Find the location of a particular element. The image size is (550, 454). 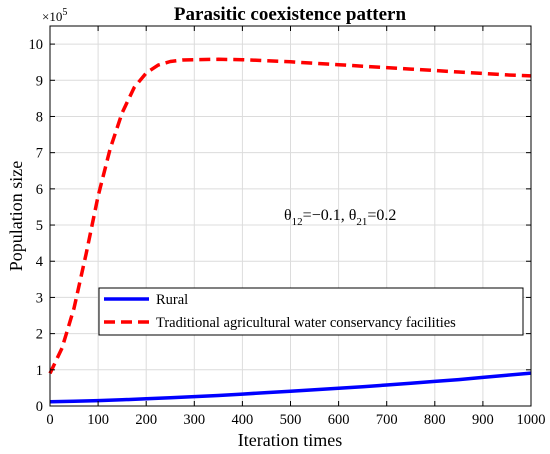

x-tick-label: 100 is located at coordinates (98, 420).